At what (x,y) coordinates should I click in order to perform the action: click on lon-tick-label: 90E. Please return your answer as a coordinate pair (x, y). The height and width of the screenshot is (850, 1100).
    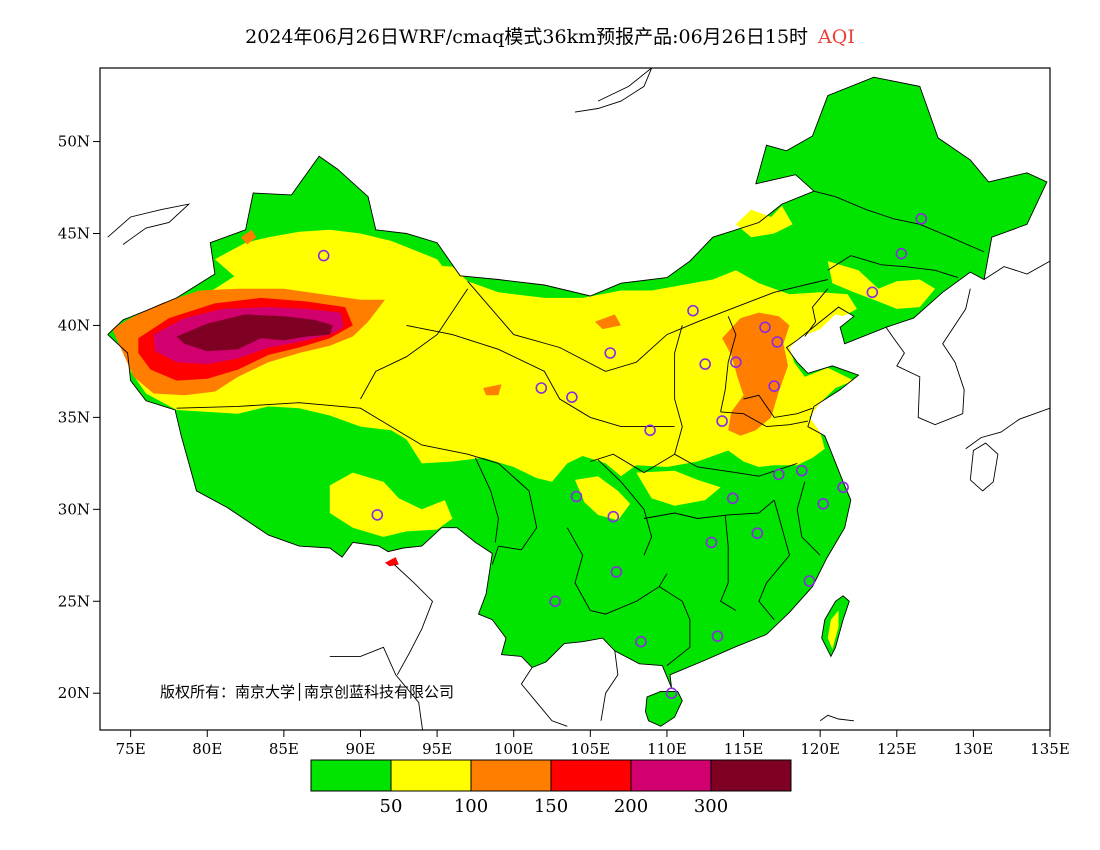
    Looking at the image, I should click on (360, 749).